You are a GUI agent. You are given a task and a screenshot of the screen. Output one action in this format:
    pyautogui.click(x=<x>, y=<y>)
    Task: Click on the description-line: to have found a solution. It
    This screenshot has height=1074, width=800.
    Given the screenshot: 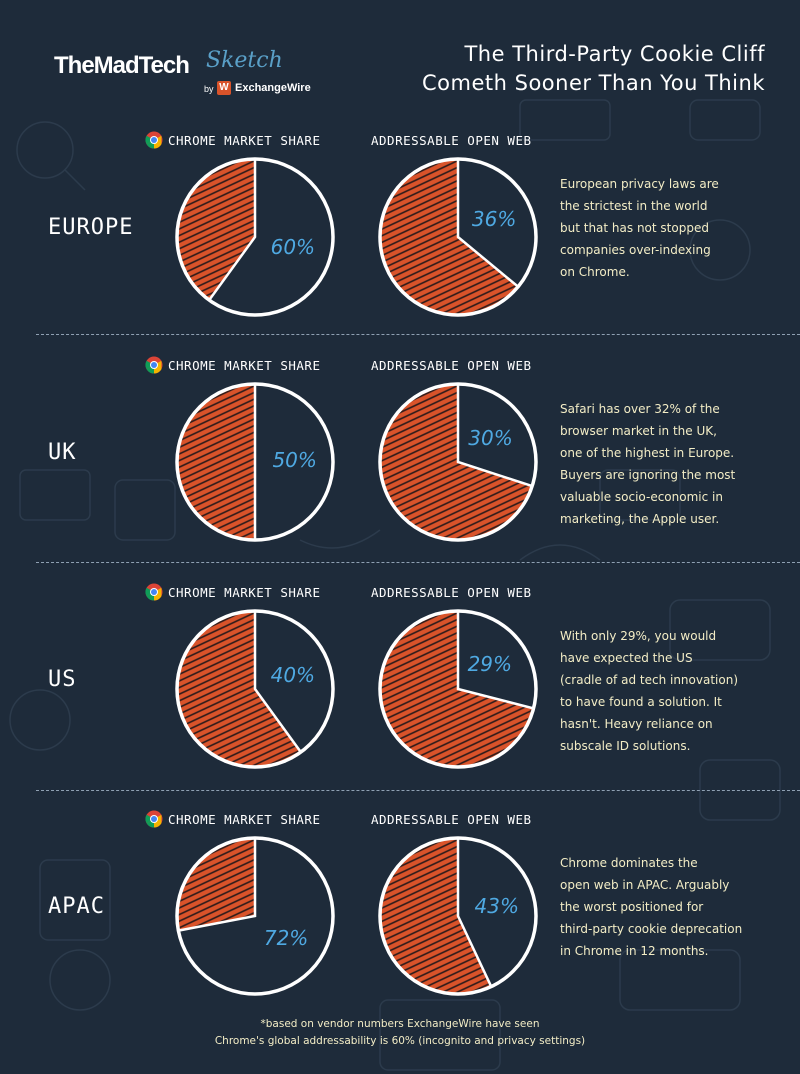 What is the action you would take?
    pyautogui.click(x=641, y=702)
    